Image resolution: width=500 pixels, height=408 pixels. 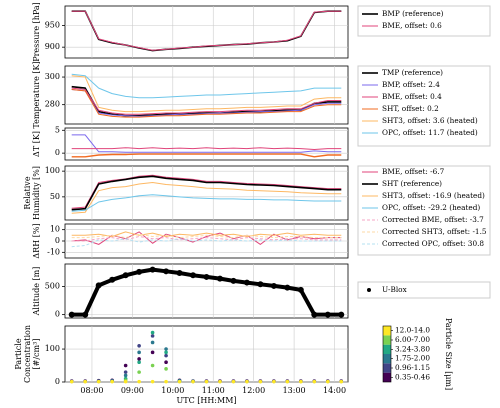 I want to click on legend-label: BME, offset: 0.6, so click(x=412, y=25).